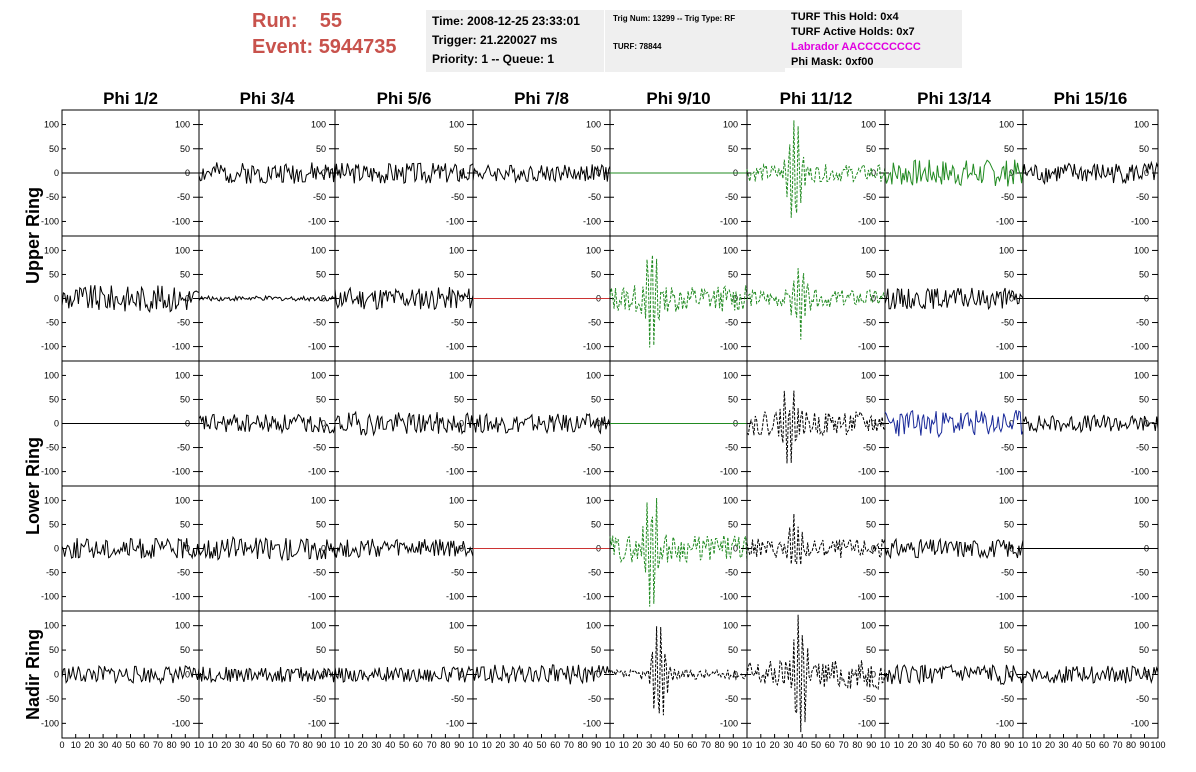 Image resolution: width=1196 pixels, height=772 pixels. What do you see at coordinates (130, 745) in the screenshot?
I see `x-tick-label: 50` at bounding box center [130, 745].